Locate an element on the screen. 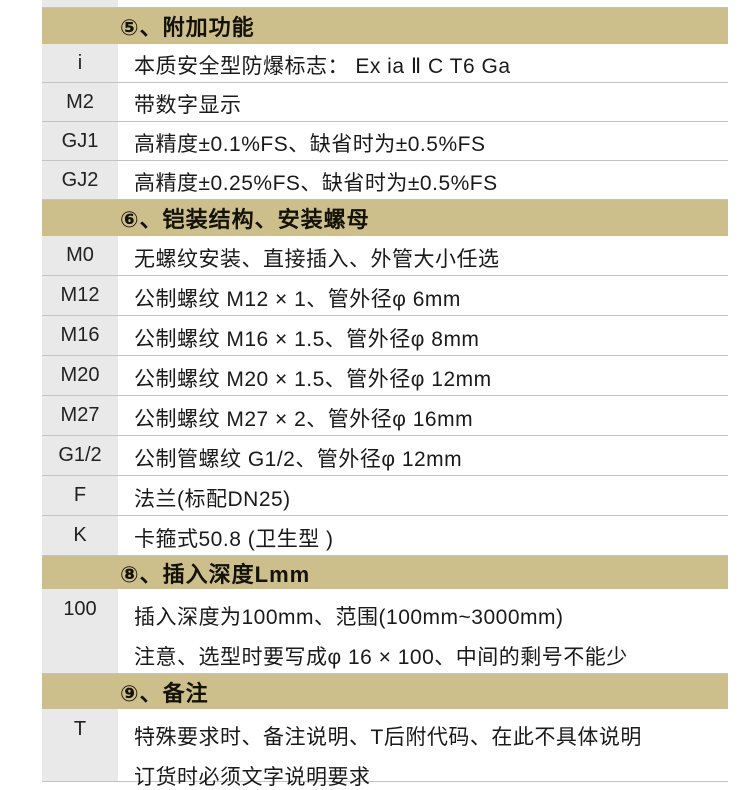 Image resolution: width=750 pixels, height=790 pixels. table-row: M0 无螺纹安装、直接插入、外管大小任选 is located at coordinates (385, 256).